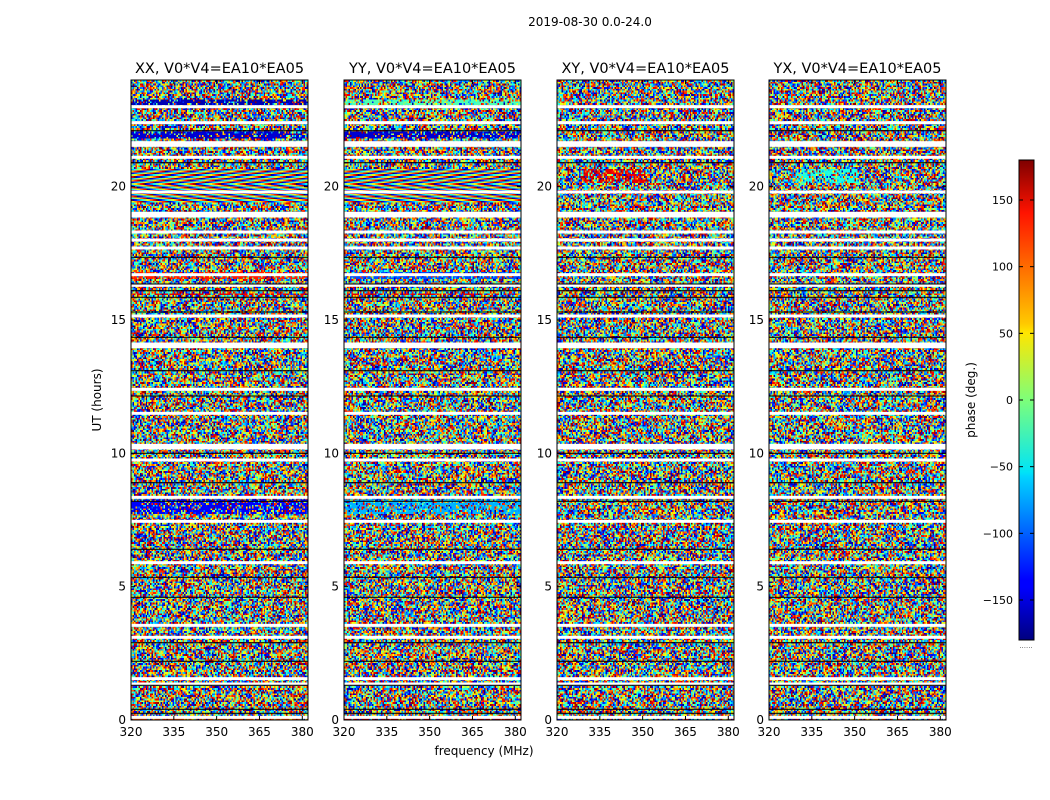  I want to click on panel-title: XX, V0*V4=EA10*EA05, so click(219, 69).